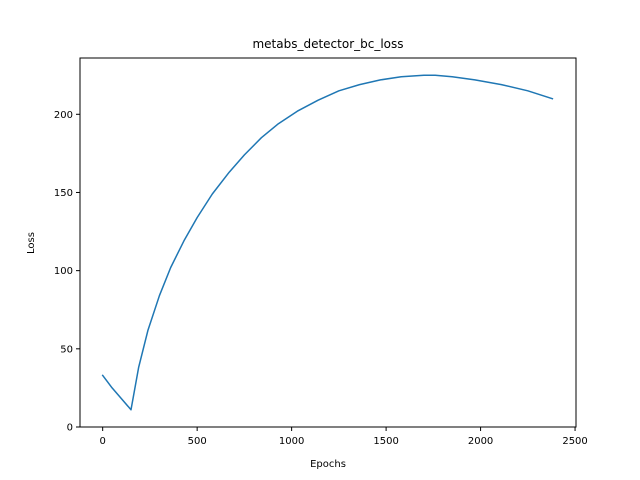  What do you see at coordinates (197, 441) in the screenshot?
I see `x-tick-label: 500` at bounding box center [197, 441].